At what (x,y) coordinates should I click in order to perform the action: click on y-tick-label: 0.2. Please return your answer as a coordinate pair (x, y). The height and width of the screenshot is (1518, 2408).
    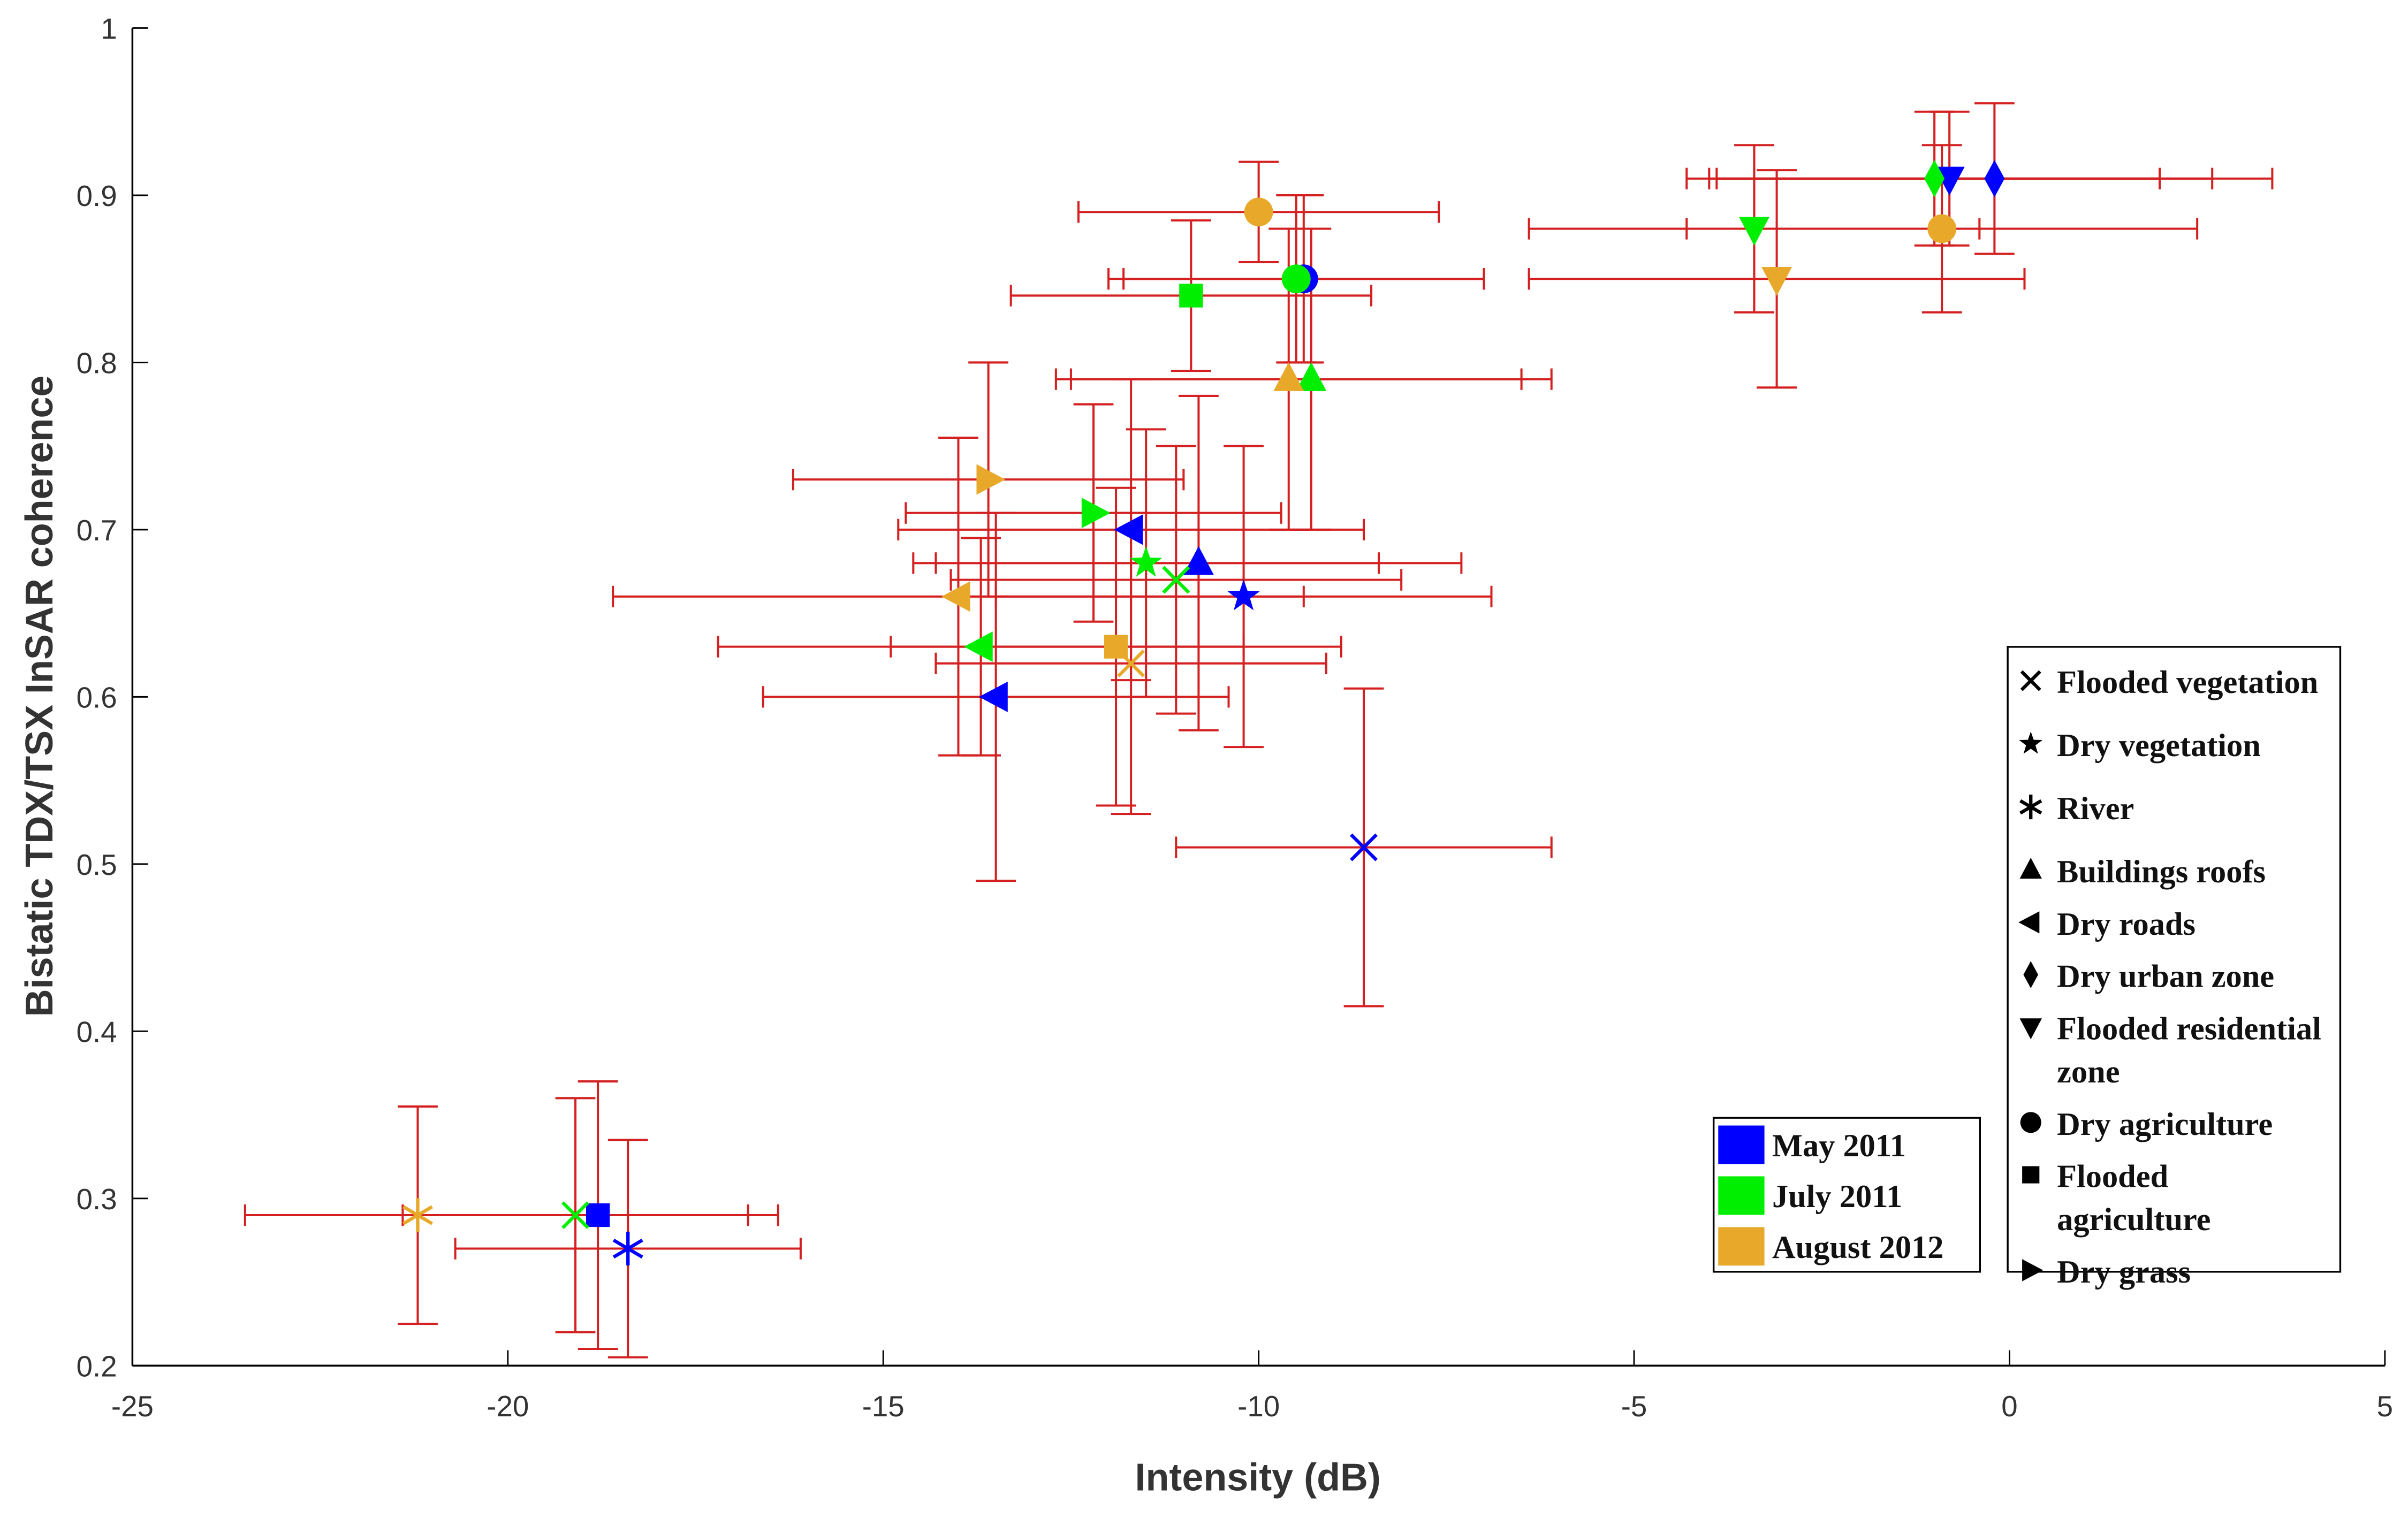
    Looking at the image, I should click on (97, 1367).